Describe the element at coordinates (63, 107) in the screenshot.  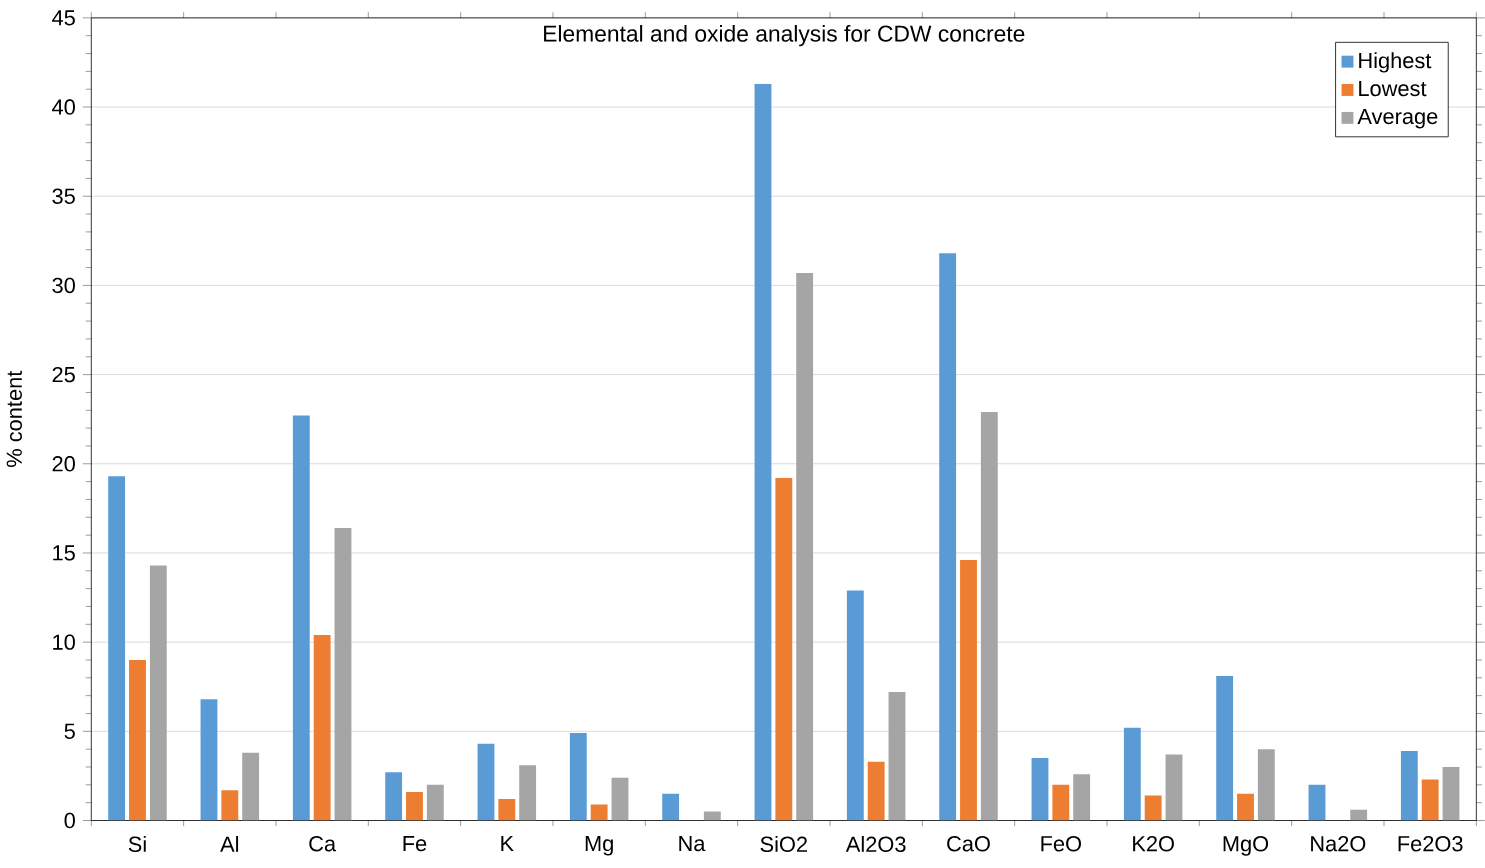
I see `y-tick-label: 40` at that location.